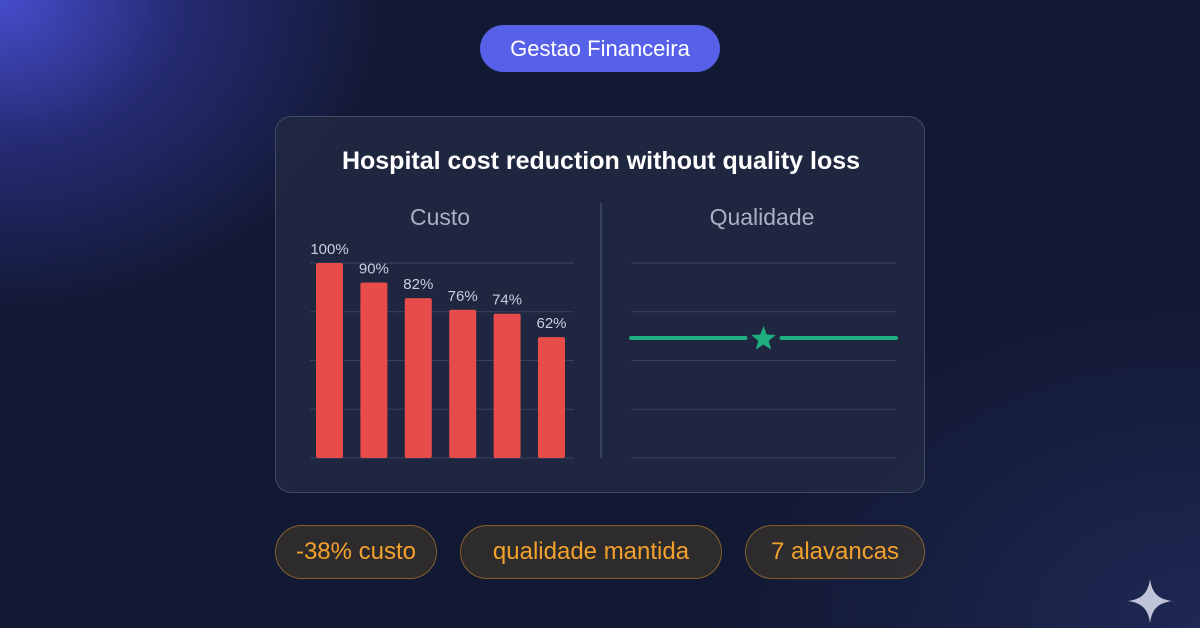  Describe the element at coordinates (374, 269) in the screenshot. I see `cost-data-label: 90%` at that location.